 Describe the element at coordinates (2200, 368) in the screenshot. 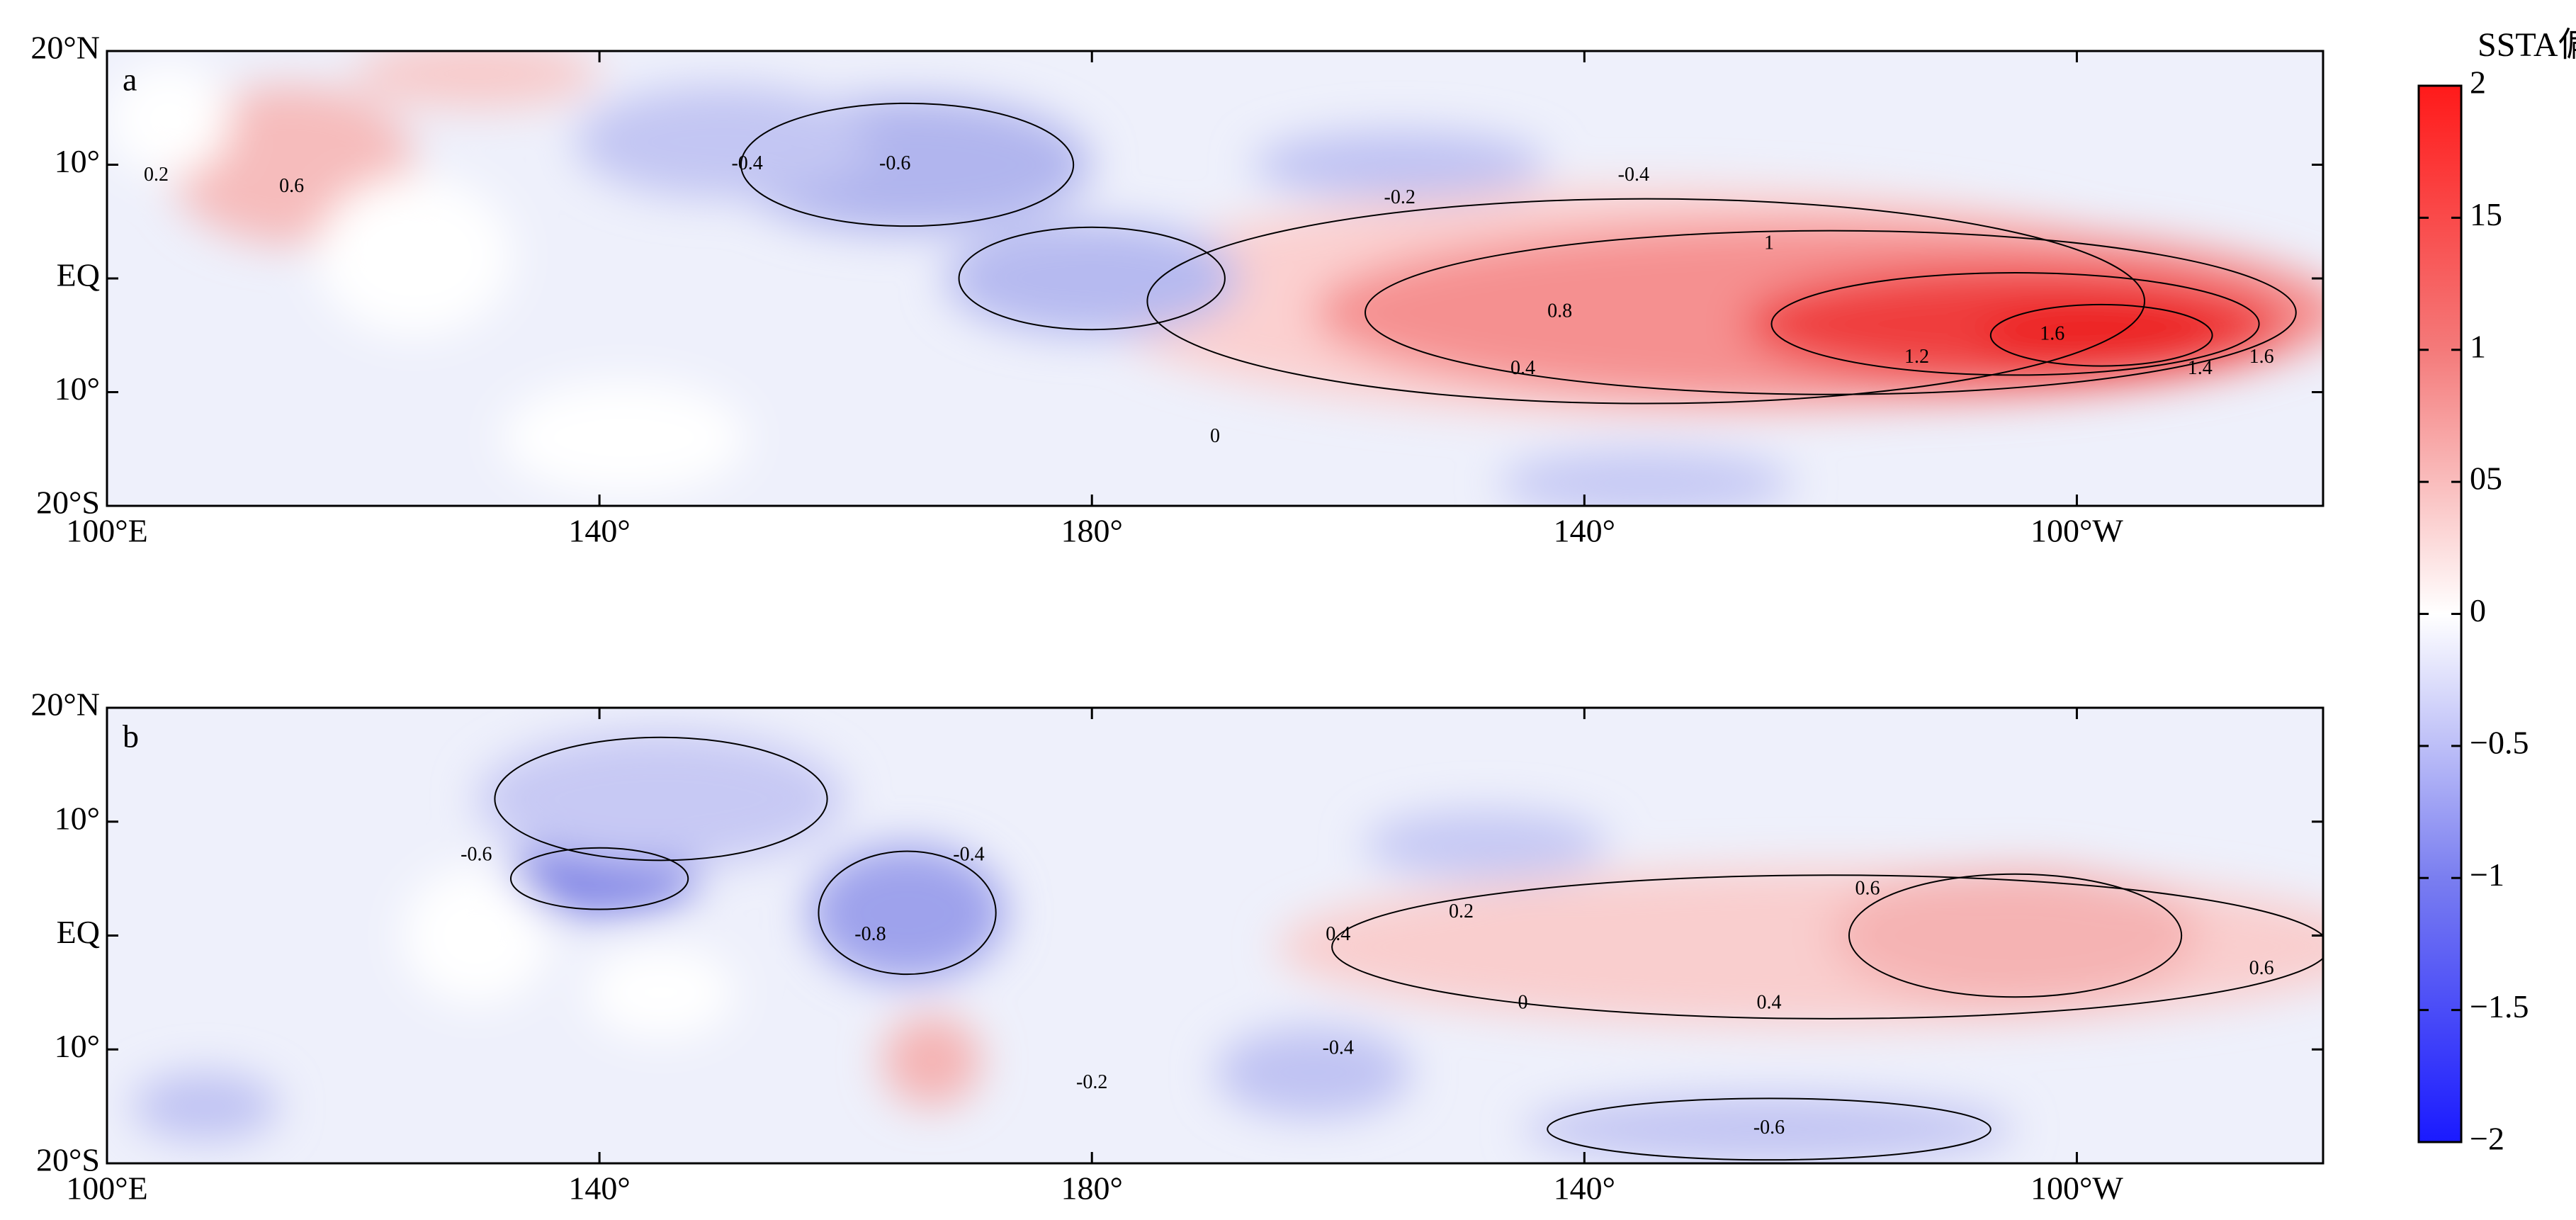

I see `contour-label: 1.4` at that location.